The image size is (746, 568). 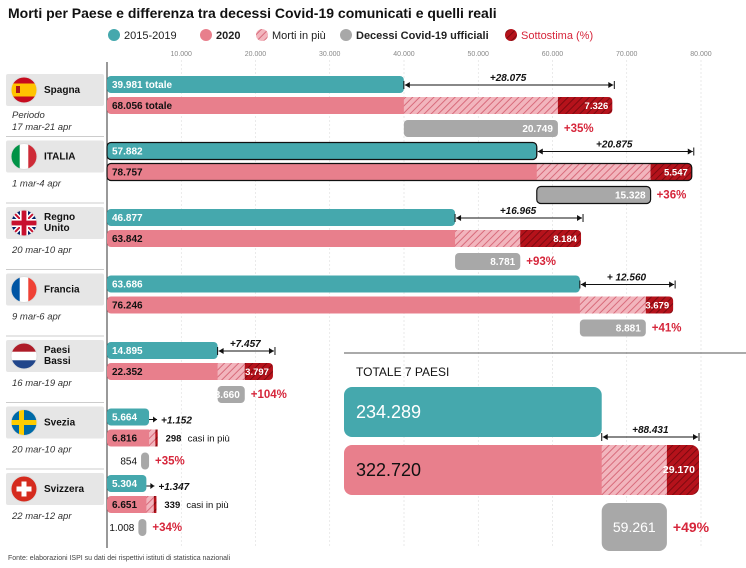 What do you see at coordinates (227, 395) in the screenshot?
I see `official-label: 3.660` at bounding box center [227, 395].